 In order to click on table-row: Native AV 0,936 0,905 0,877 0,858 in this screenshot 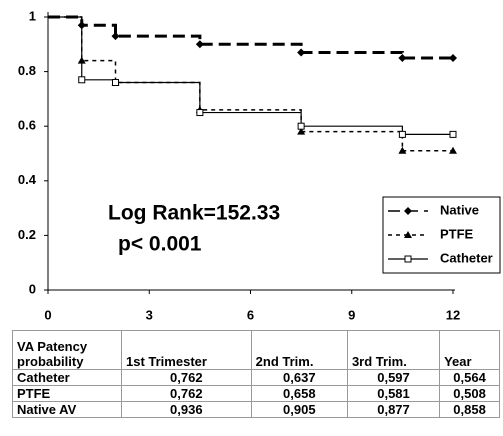, I will do `click(256, 409)`.